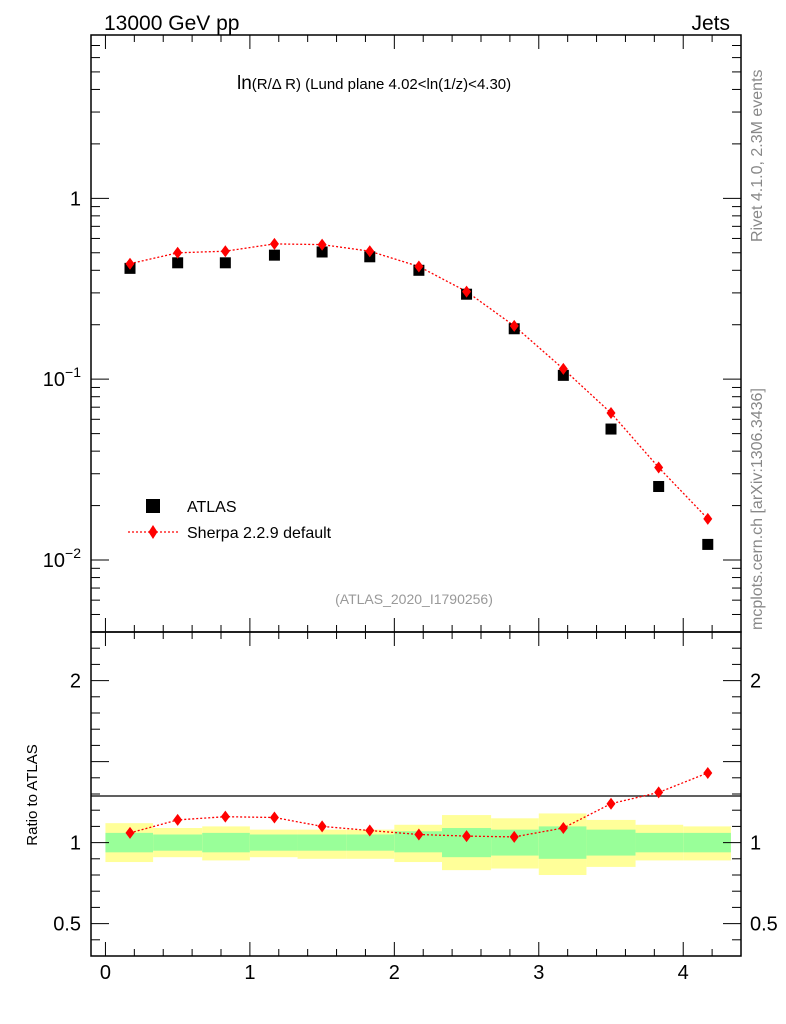 The width and height of the screenshot is (786, 1024). I want to click on main-y-tick-label: 10⁻², so click(62, 558).